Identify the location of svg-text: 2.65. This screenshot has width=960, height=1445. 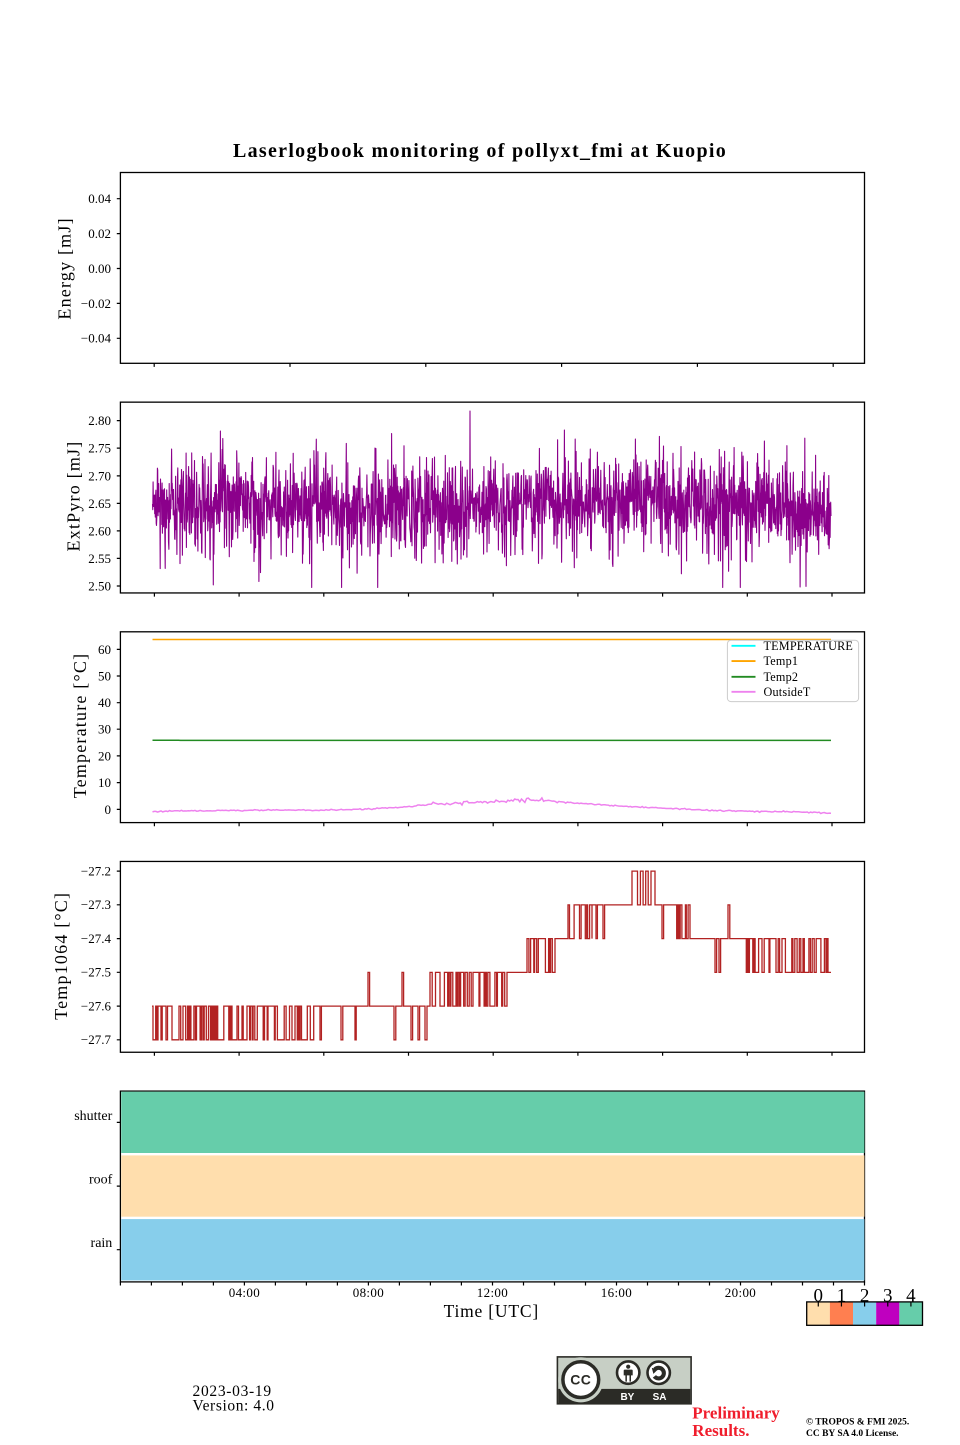
(99, 503).